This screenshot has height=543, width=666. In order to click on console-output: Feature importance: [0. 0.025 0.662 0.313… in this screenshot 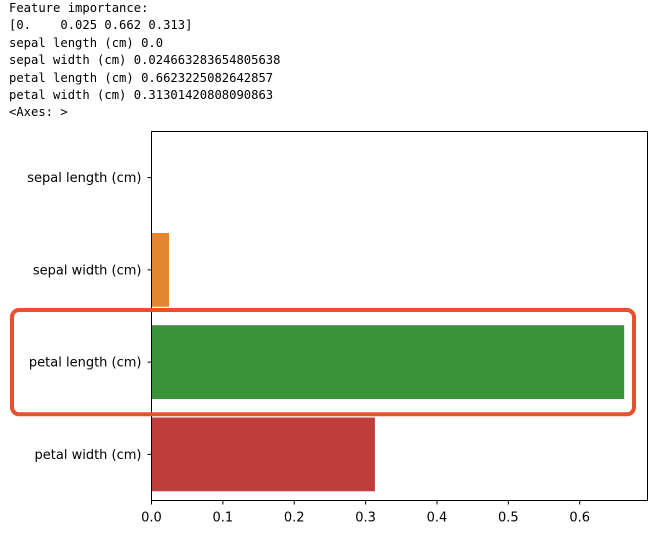, I will do `click(145, 61)`.